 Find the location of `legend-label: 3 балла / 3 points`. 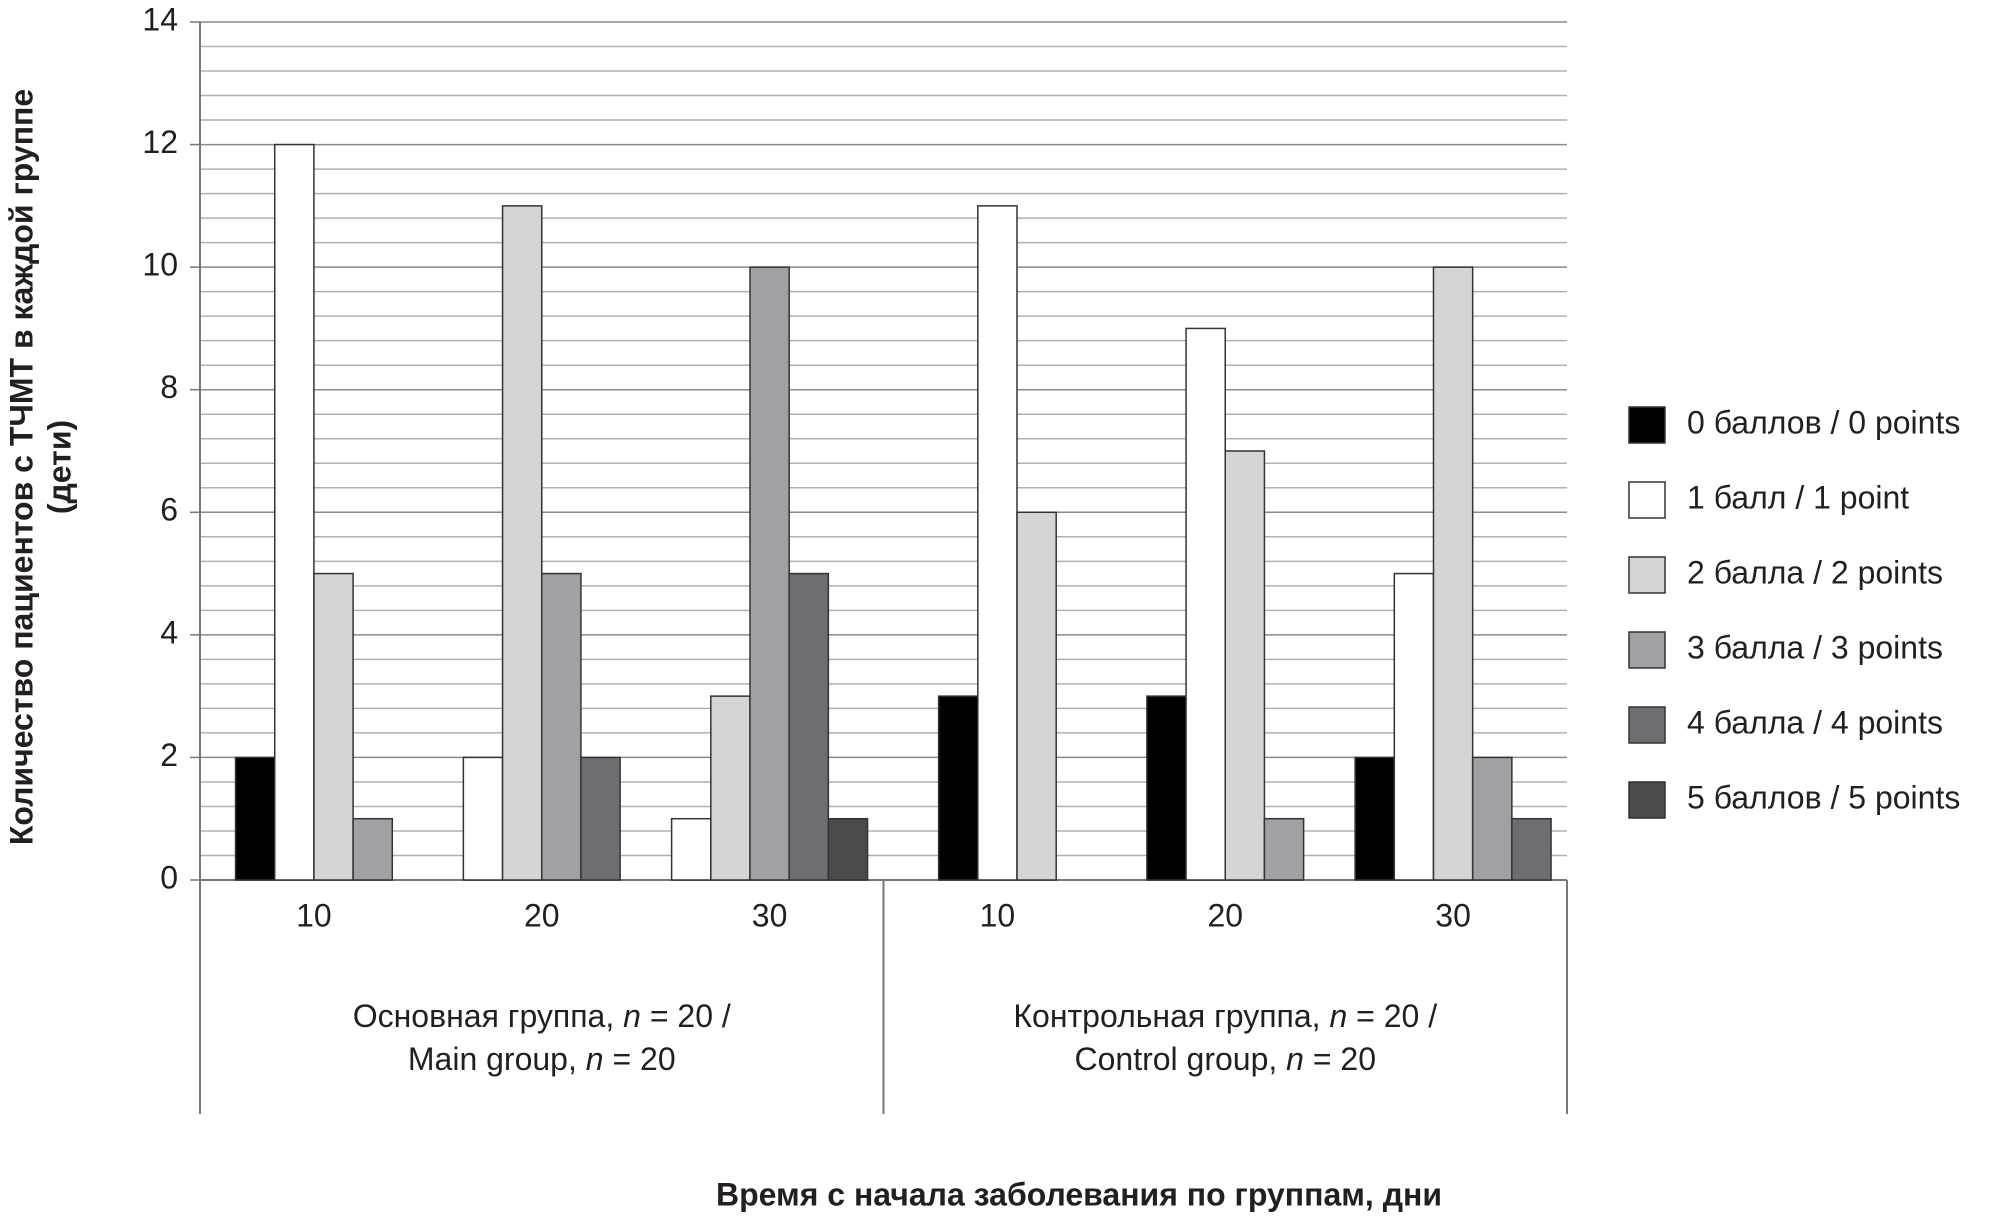

legend-label: 3 балла / 3 points is located at coordinates (1815, 647).